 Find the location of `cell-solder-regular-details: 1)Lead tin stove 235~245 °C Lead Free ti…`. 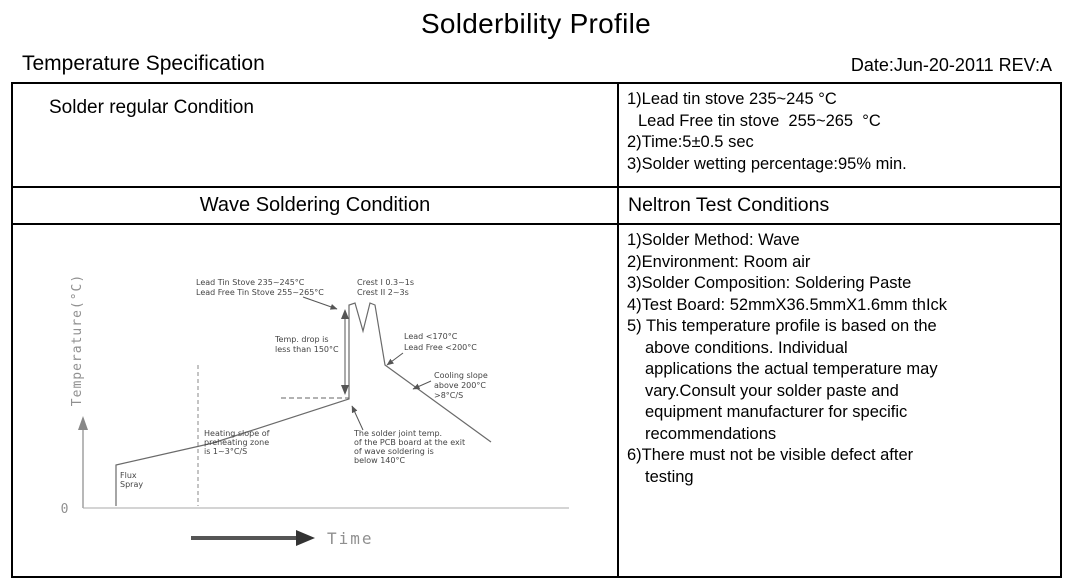

cell-solder-regular-details: 1)Lead tin stove 235~245 °C Lead Free ti… is located at coordinates (839, 135).